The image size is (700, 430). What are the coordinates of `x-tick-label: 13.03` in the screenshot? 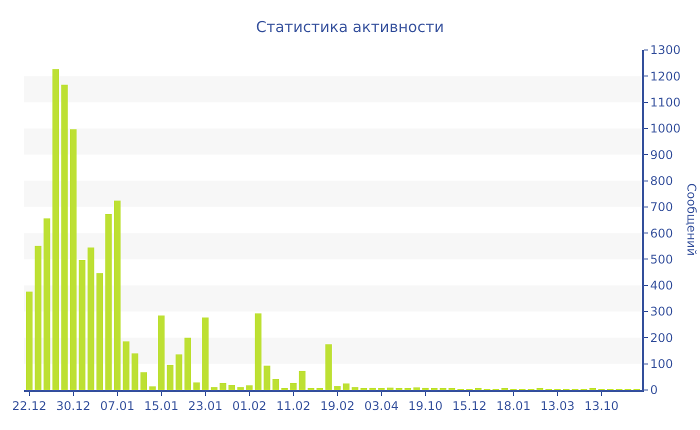 It's located at (557, 406).